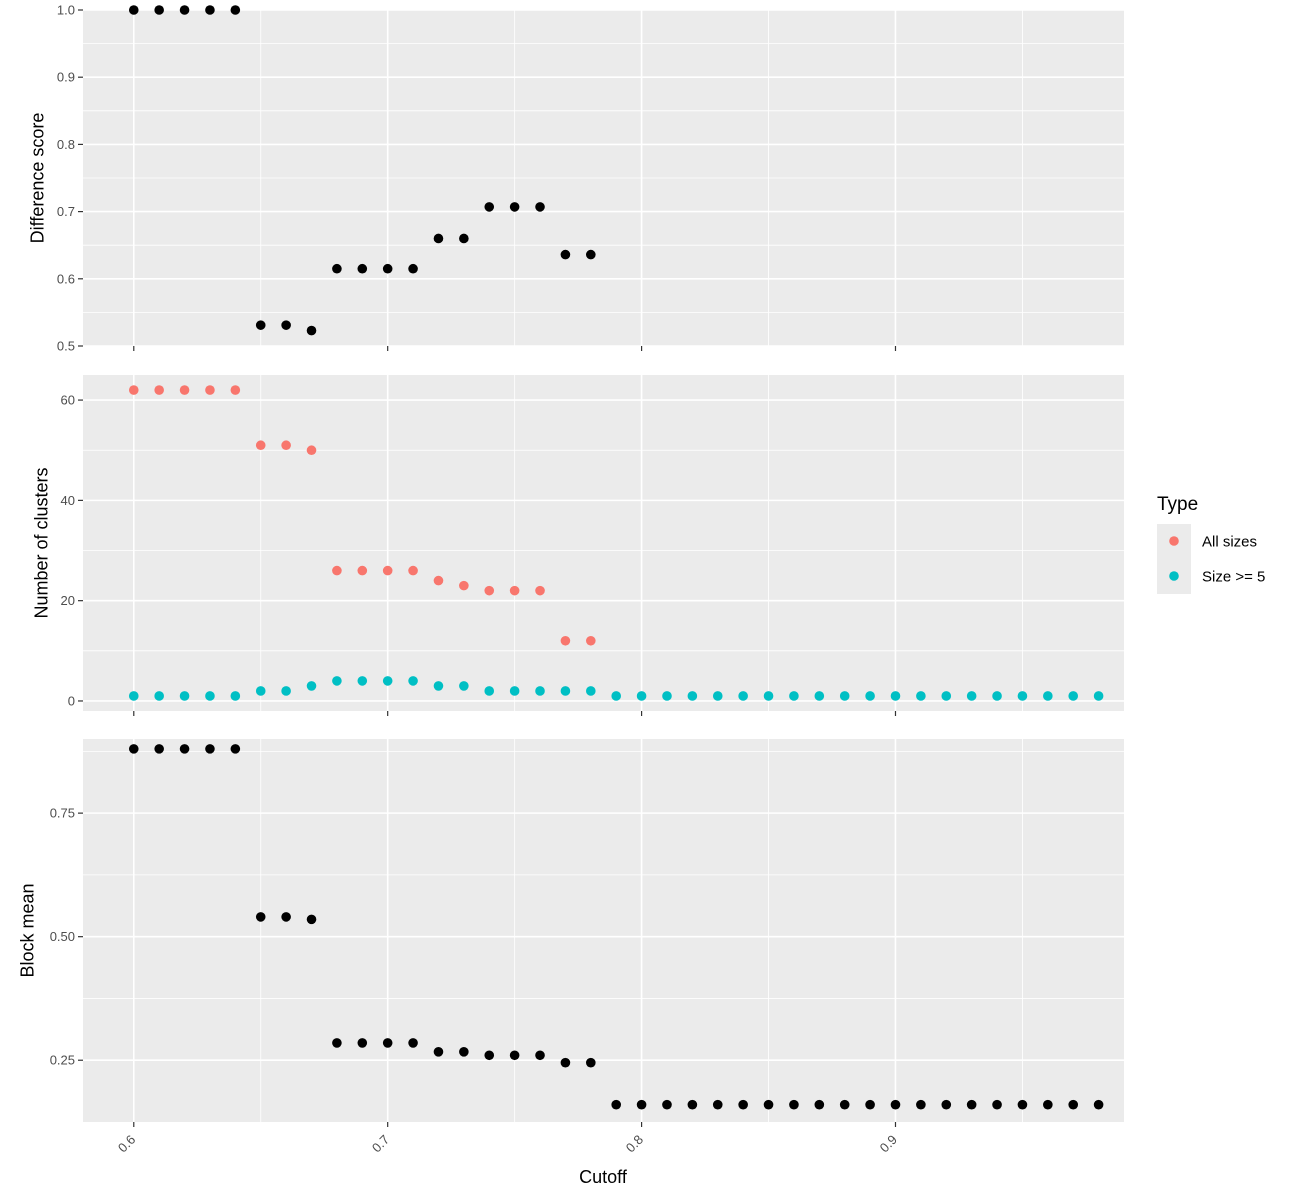 This screenshot has height=1200, width=1300. I want to click on legend-title: Type, so click(1177, 504).